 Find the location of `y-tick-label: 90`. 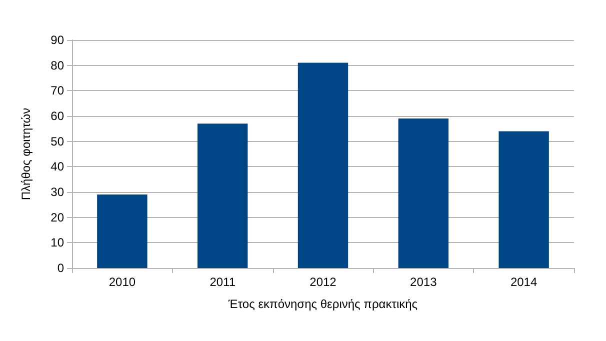

y-tick-label: 90 is located at coordinates (57, 40).